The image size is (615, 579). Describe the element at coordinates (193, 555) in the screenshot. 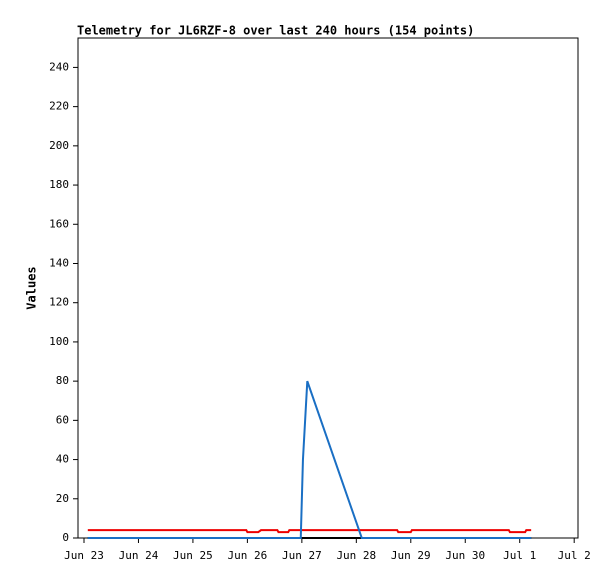

I see `x-tick-label: Jun 25` at that location.